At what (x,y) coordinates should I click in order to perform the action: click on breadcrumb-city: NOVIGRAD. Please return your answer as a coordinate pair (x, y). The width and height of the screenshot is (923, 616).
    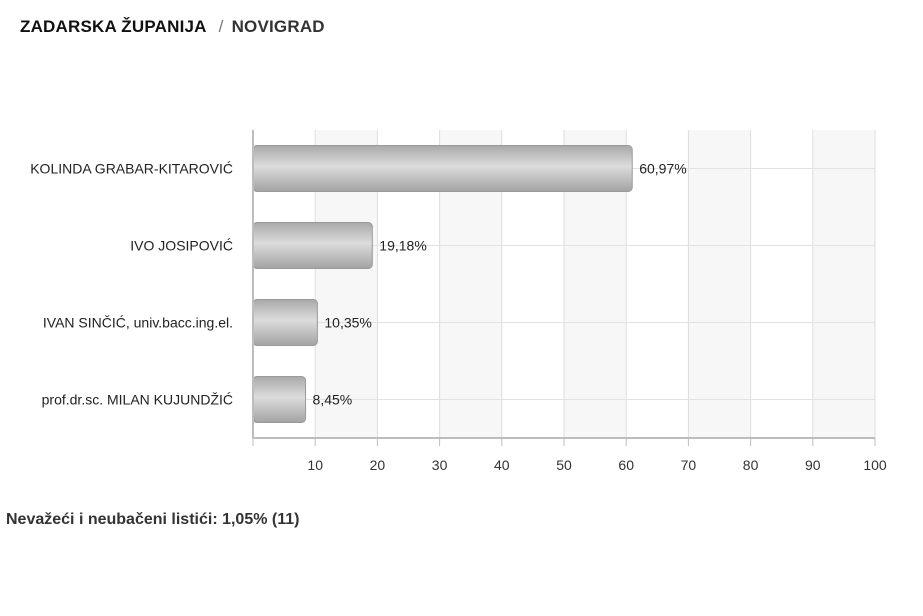
    Looking at the image, I should click on (278, 26).